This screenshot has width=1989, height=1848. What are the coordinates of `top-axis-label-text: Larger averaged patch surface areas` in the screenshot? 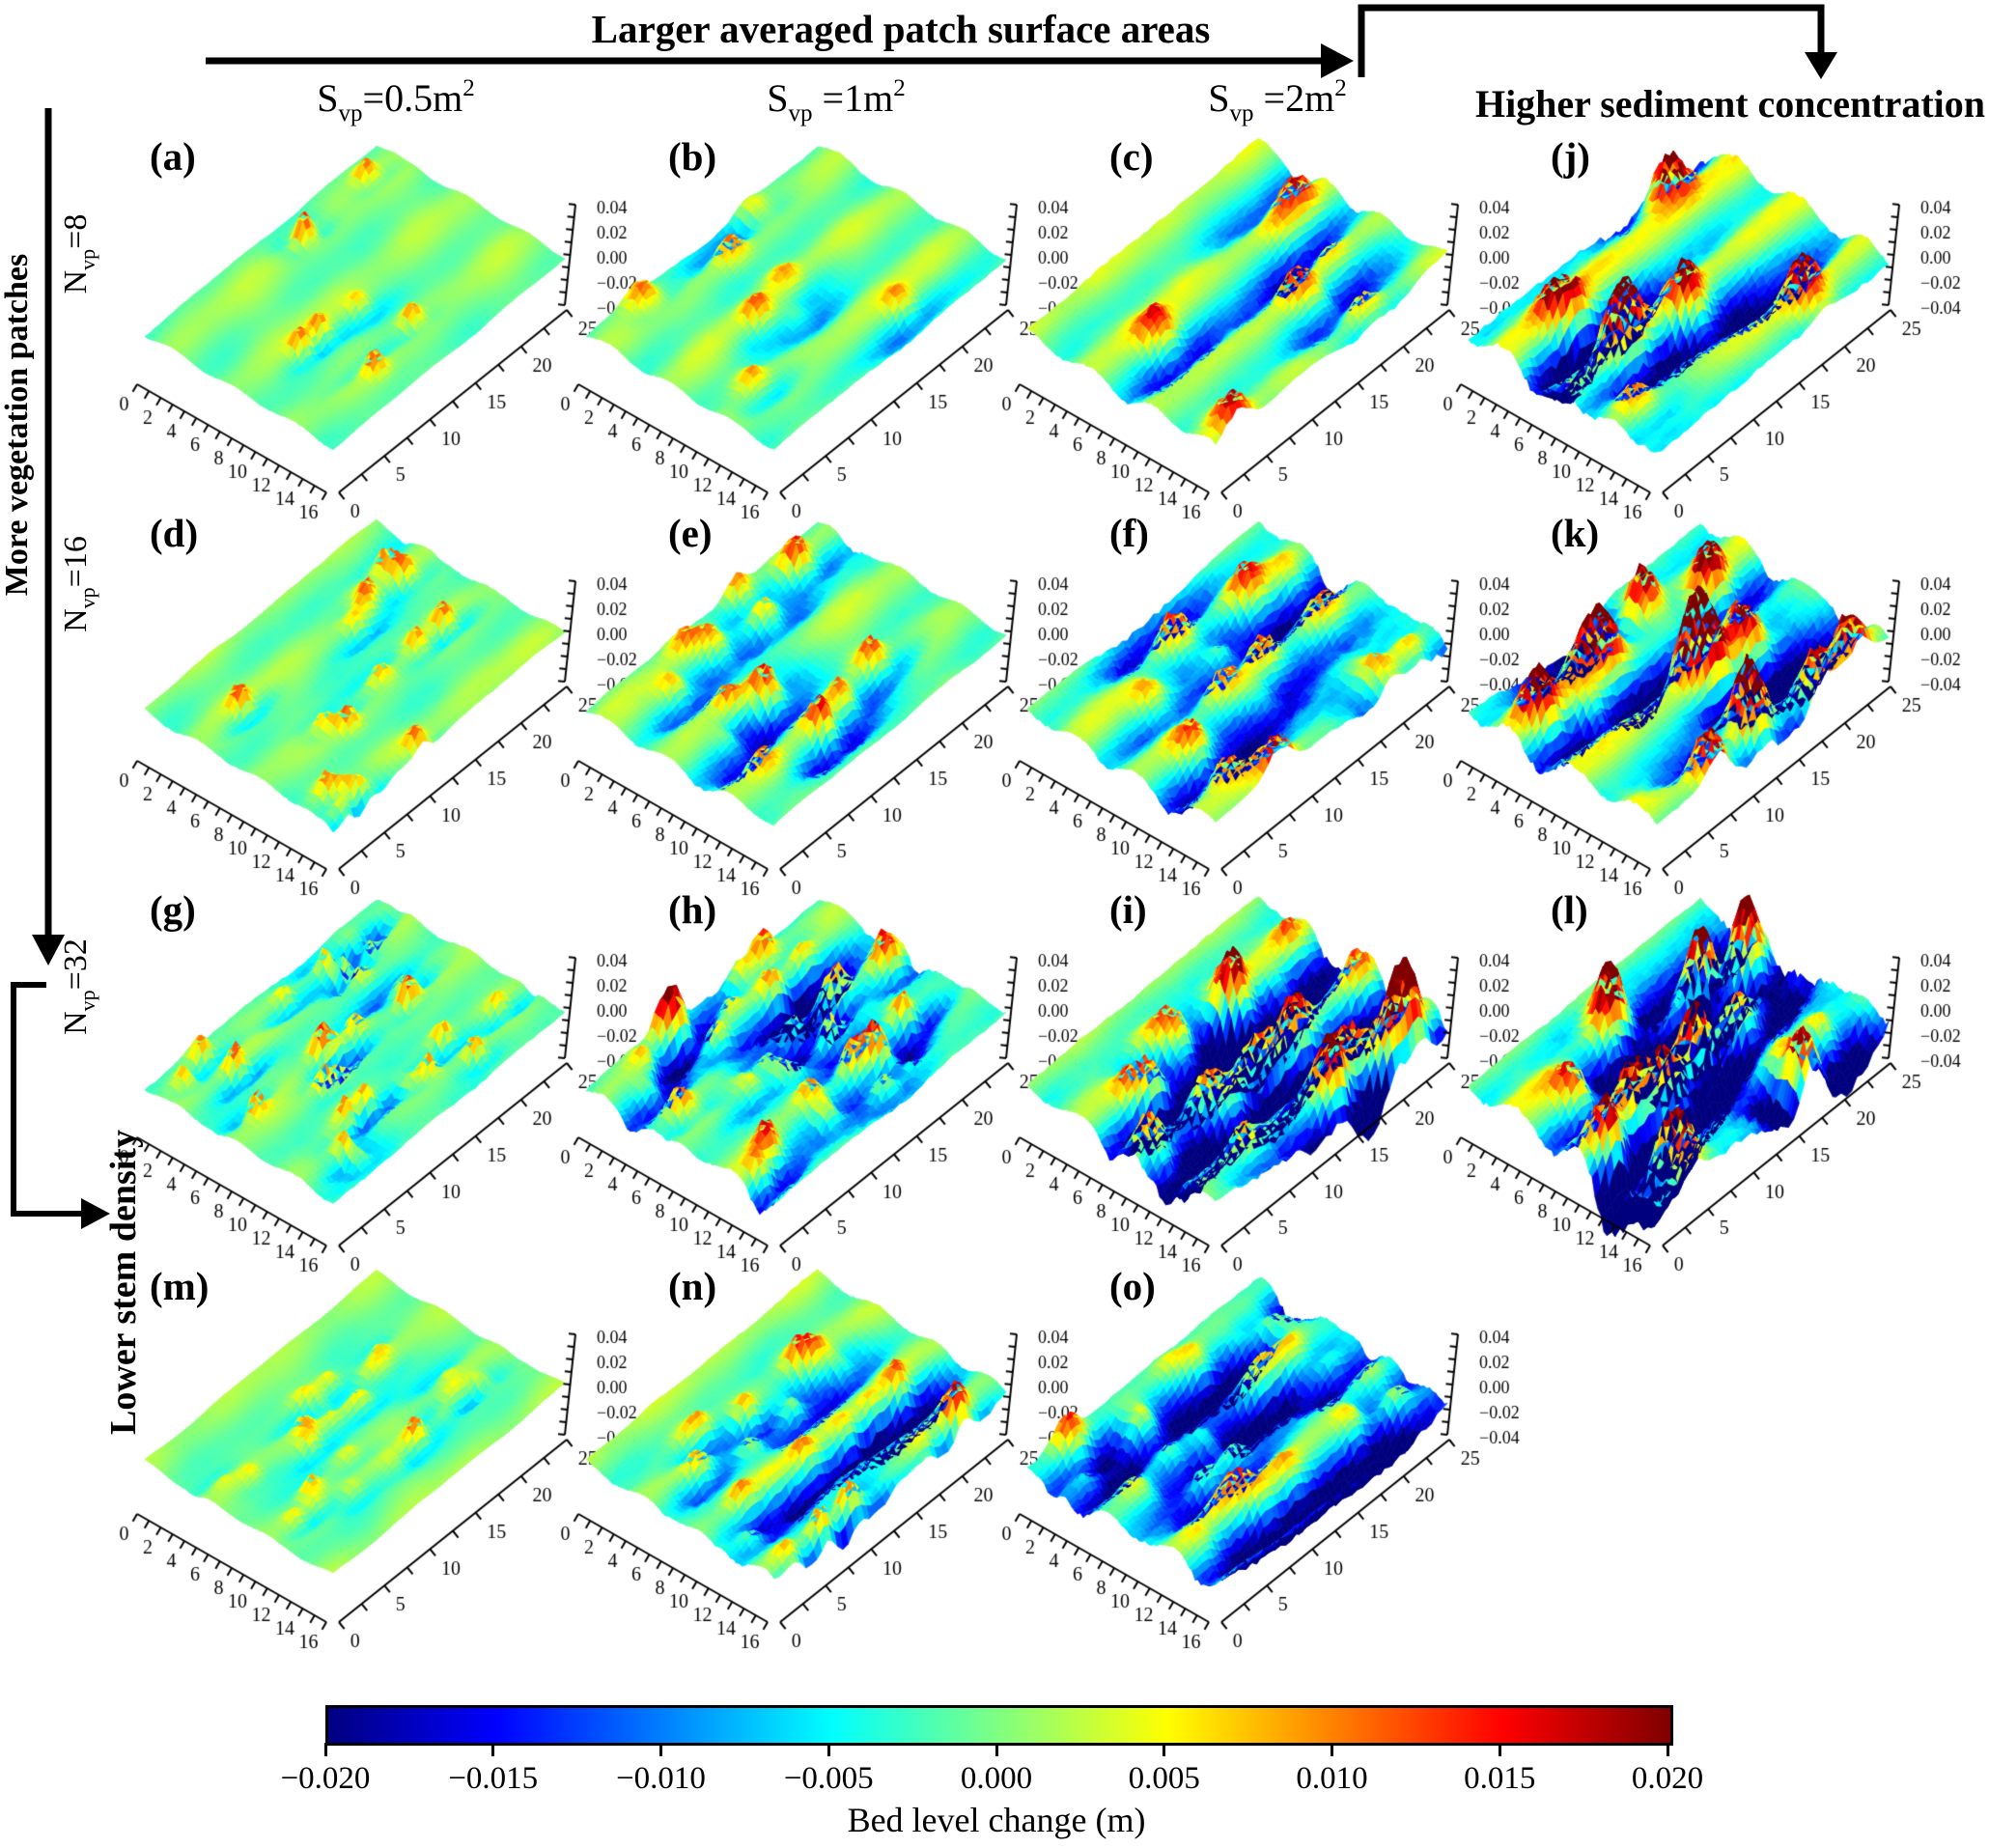 It's located at (901, 29).